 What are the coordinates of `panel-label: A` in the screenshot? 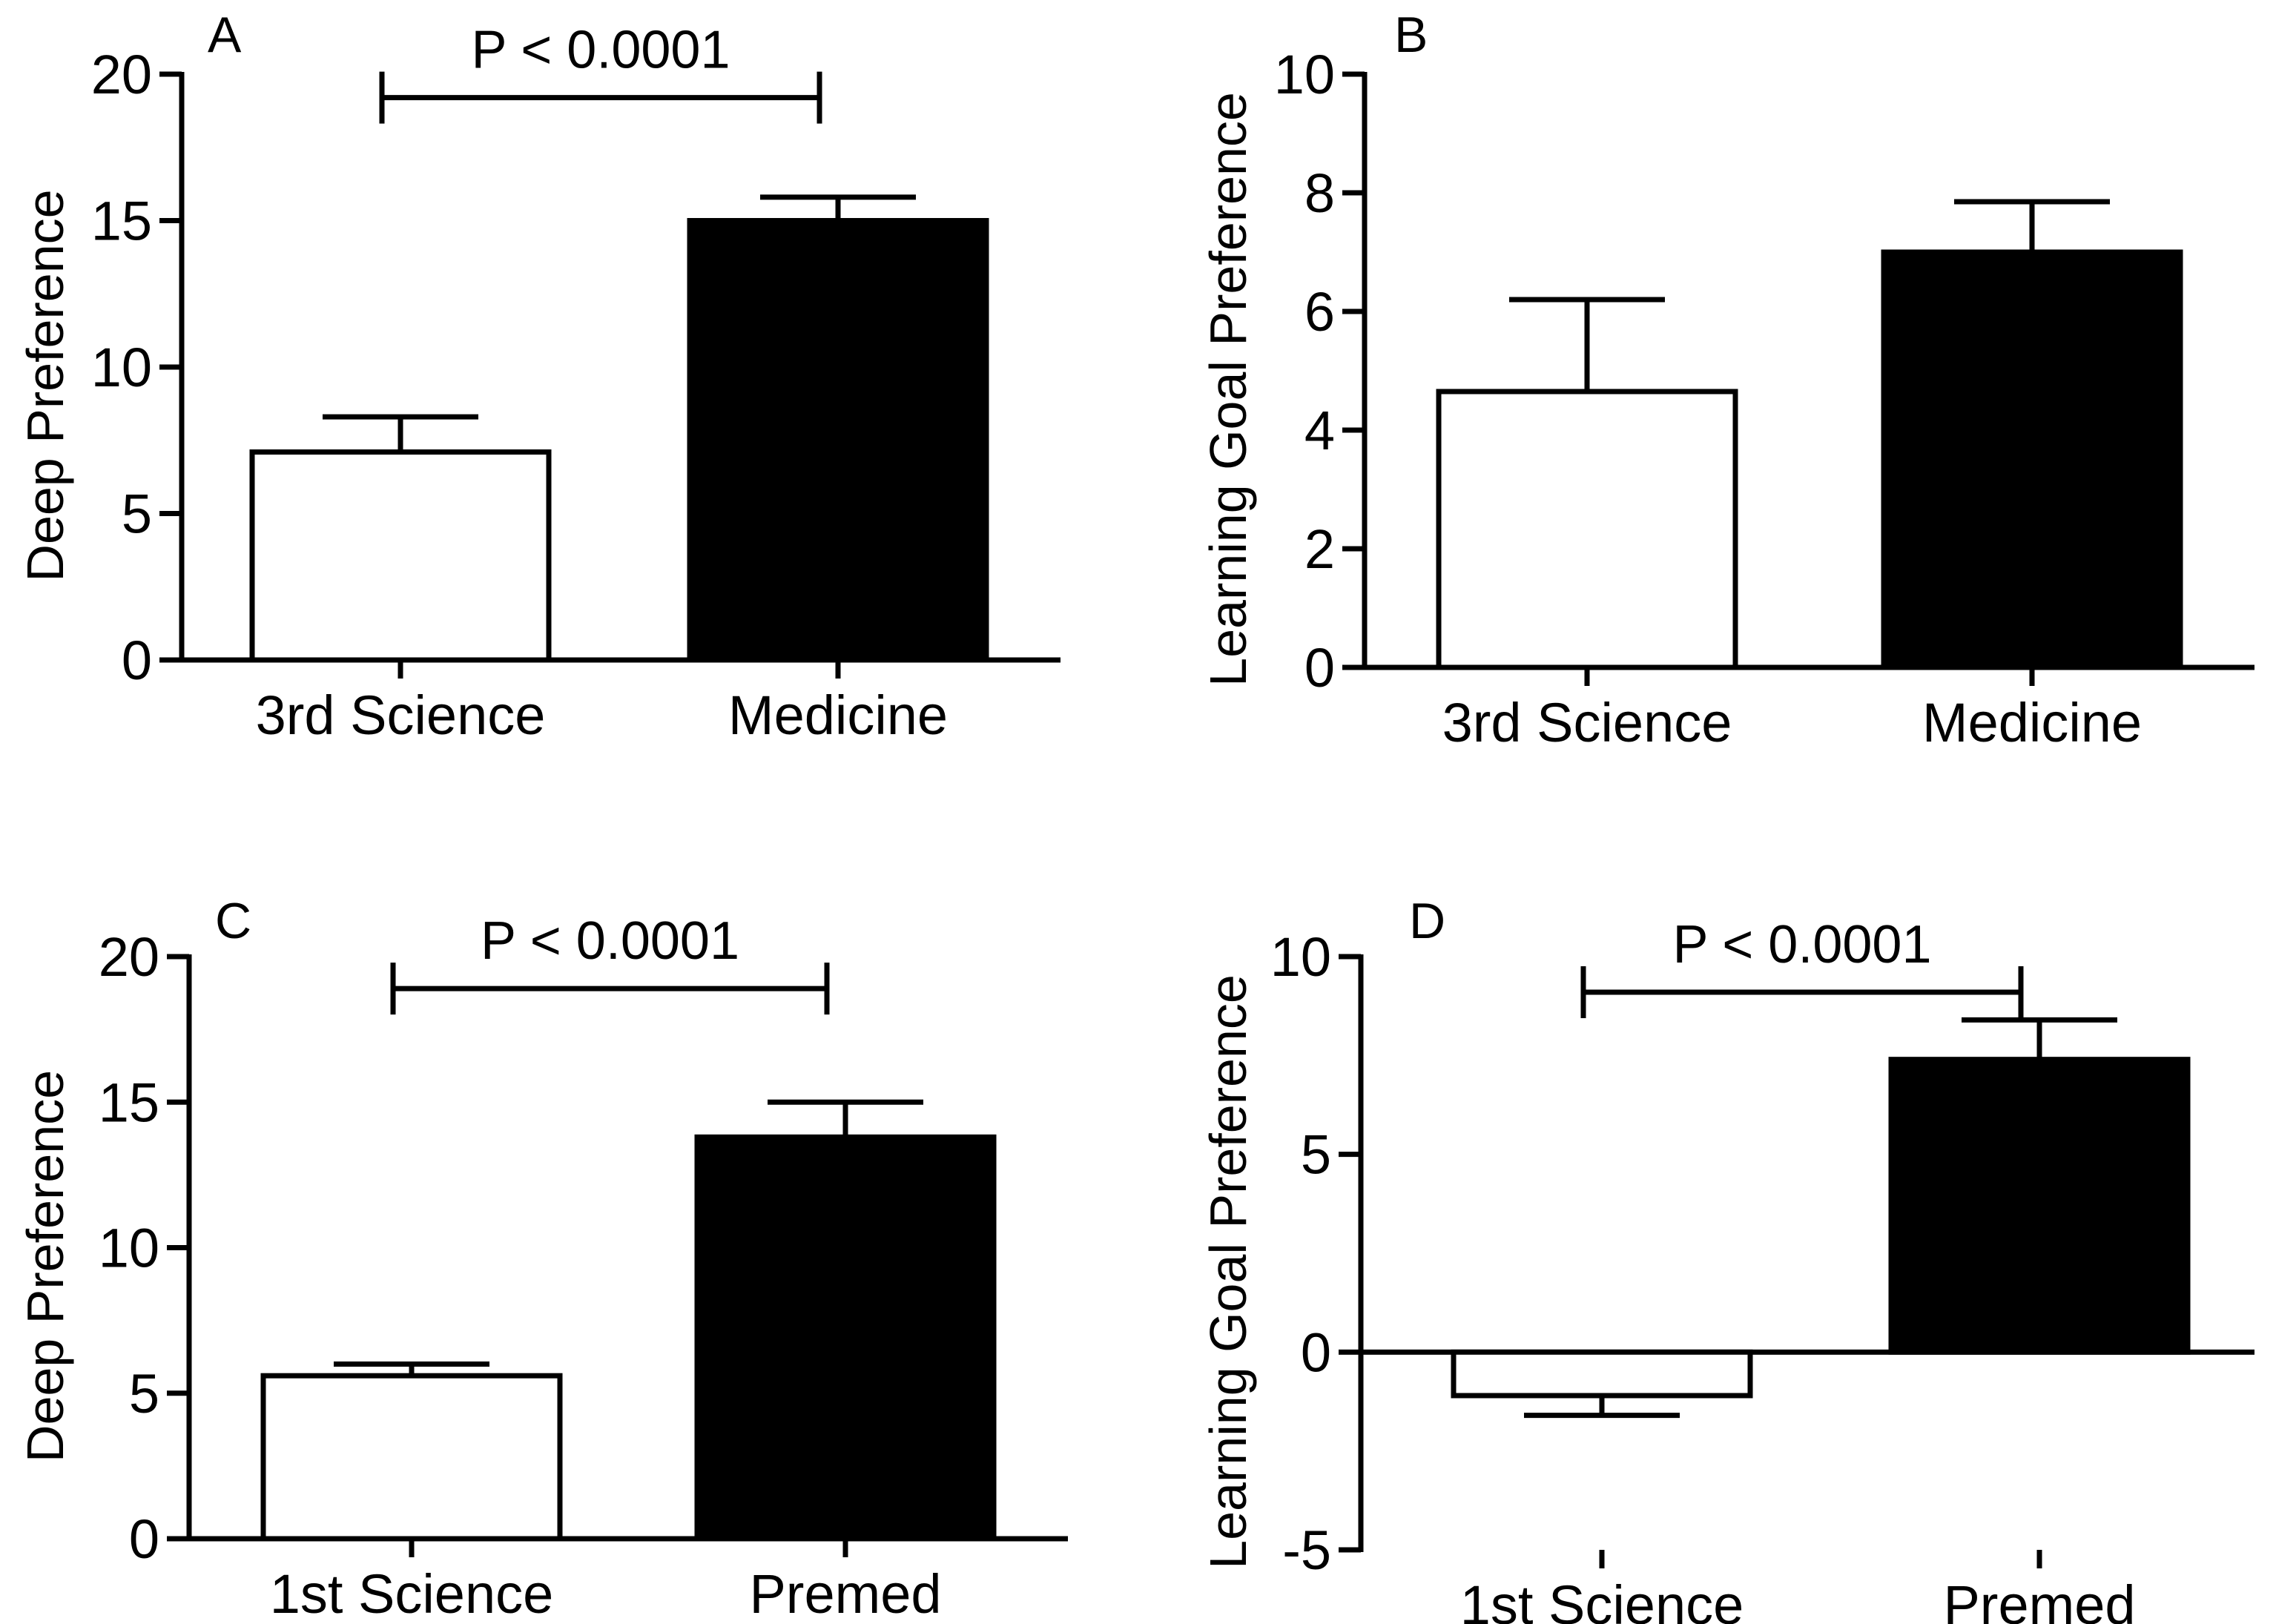 It's located at (225, 35).